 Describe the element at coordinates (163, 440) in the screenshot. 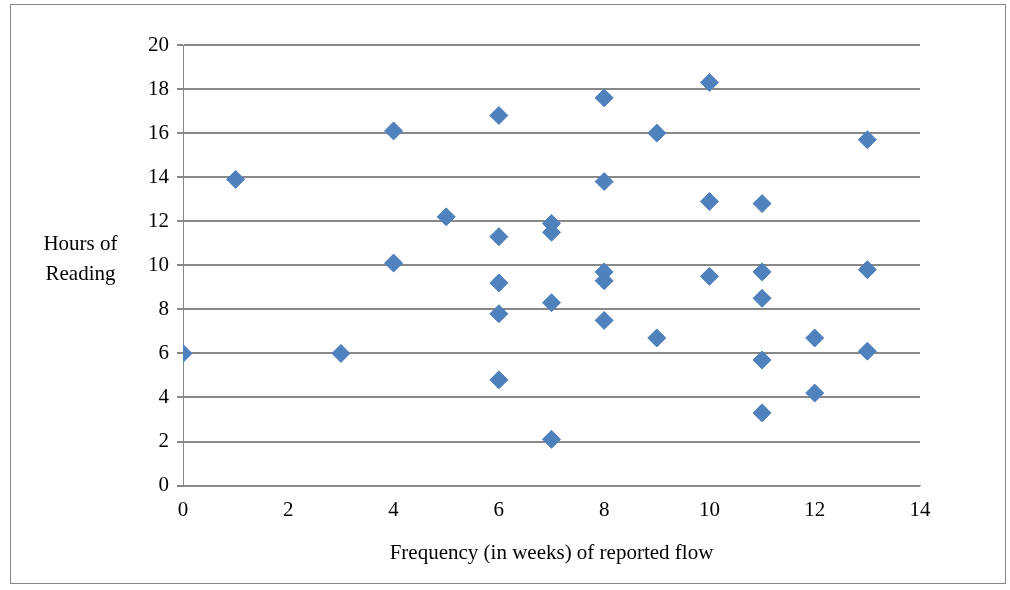

I see `y-tick-label: 2` at that location.